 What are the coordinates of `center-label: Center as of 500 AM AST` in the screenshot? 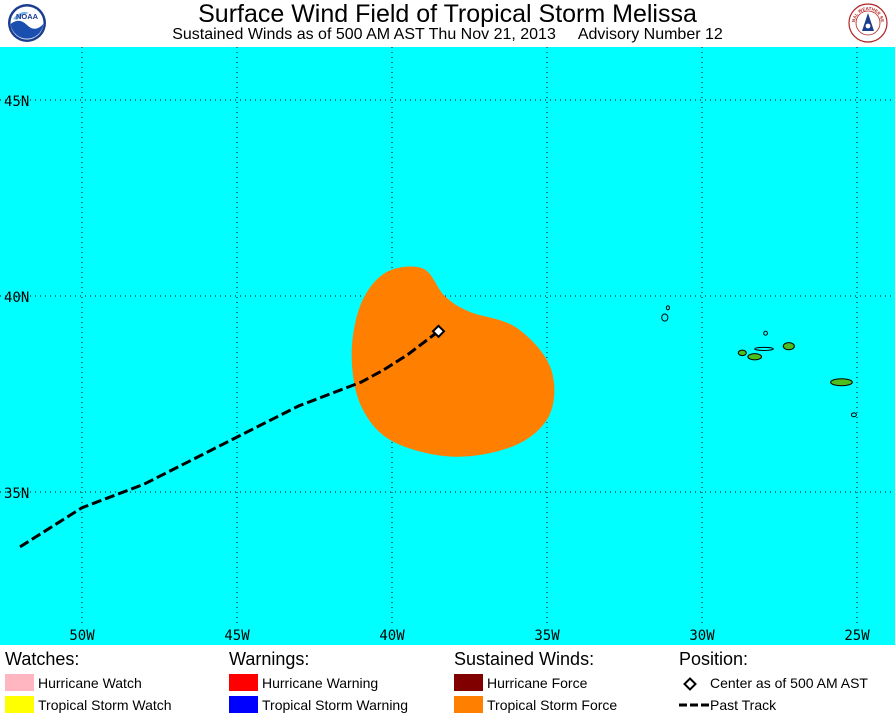 It's located at (789, 683).